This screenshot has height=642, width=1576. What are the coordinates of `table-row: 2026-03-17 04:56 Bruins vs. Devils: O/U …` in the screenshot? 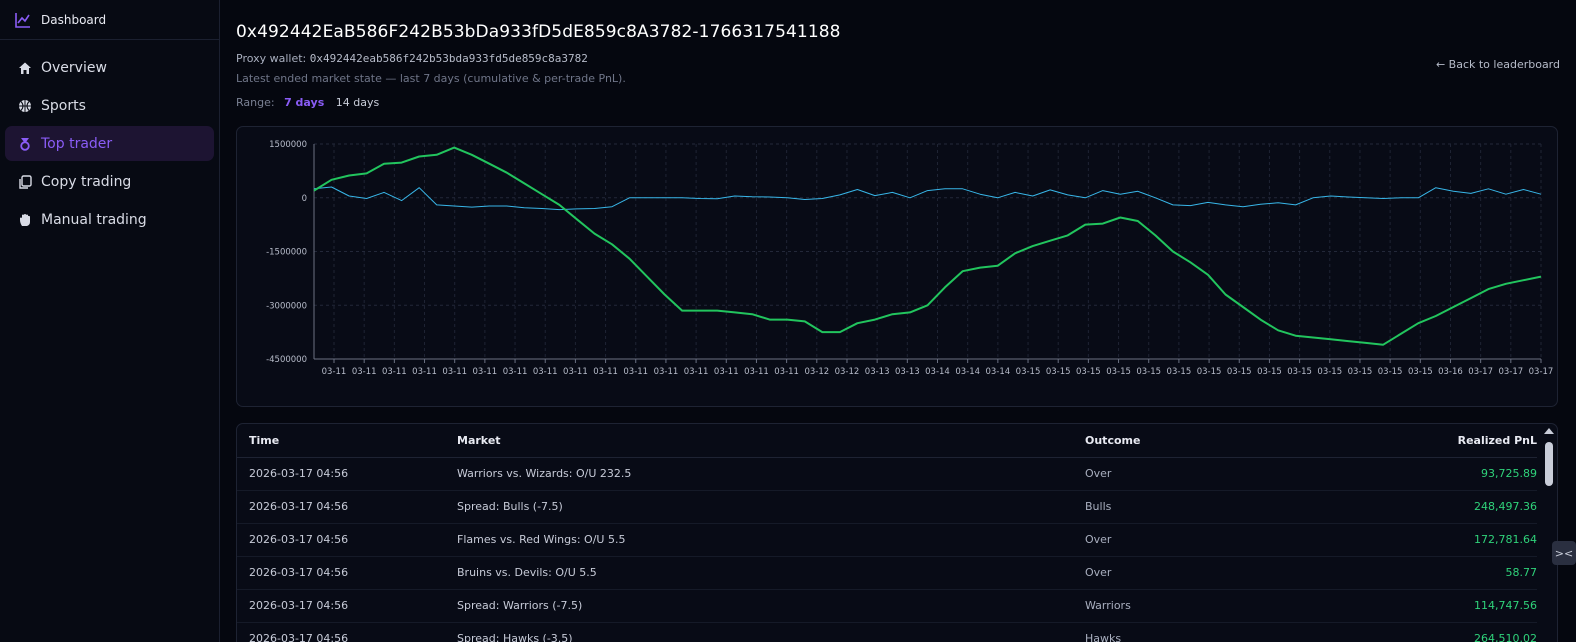 It's located at (887, 573).